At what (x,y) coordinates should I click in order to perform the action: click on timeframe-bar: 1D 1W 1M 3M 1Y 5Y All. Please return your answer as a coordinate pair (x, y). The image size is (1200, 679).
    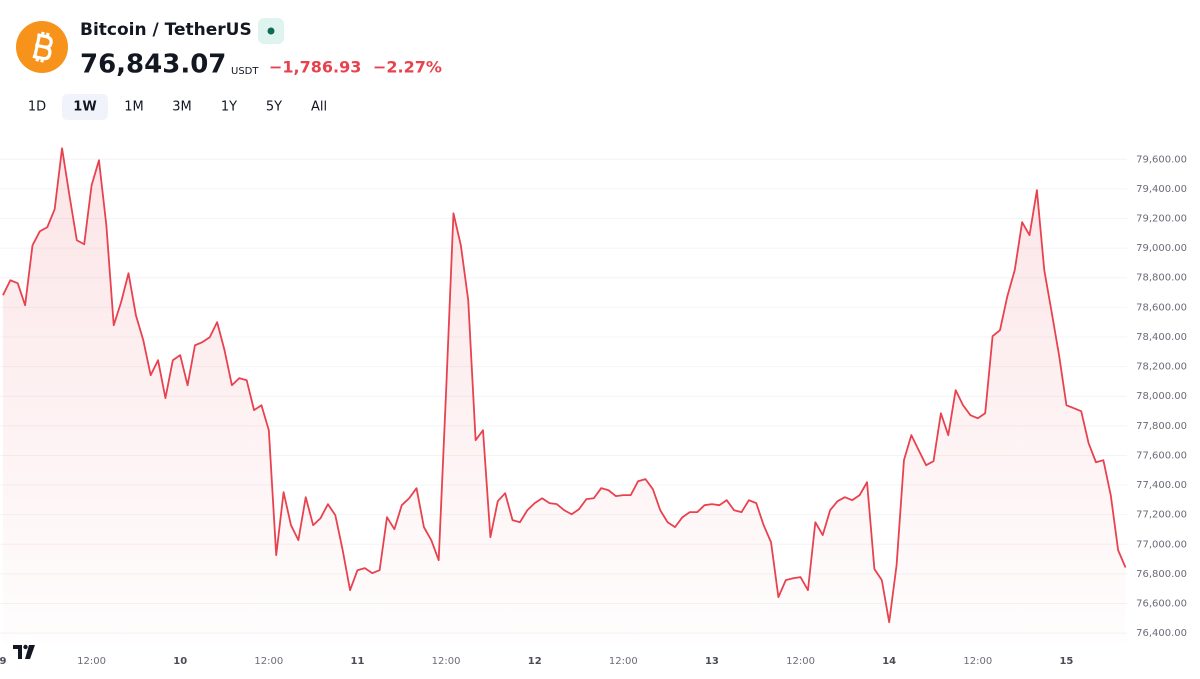
    Looking at the image, I should click on (177, 107).